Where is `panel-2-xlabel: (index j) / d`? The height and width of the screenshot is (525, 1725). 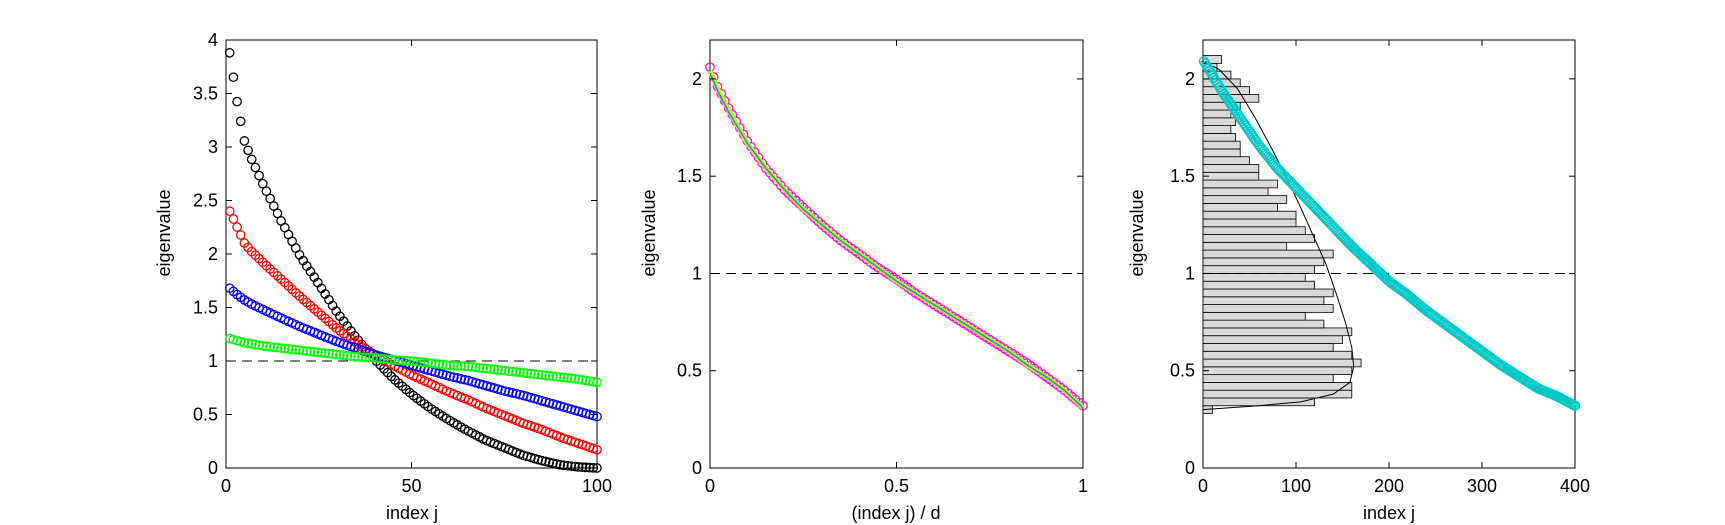
panel-2-xlabel: (index j) / d is located at coordinates (895, 513).